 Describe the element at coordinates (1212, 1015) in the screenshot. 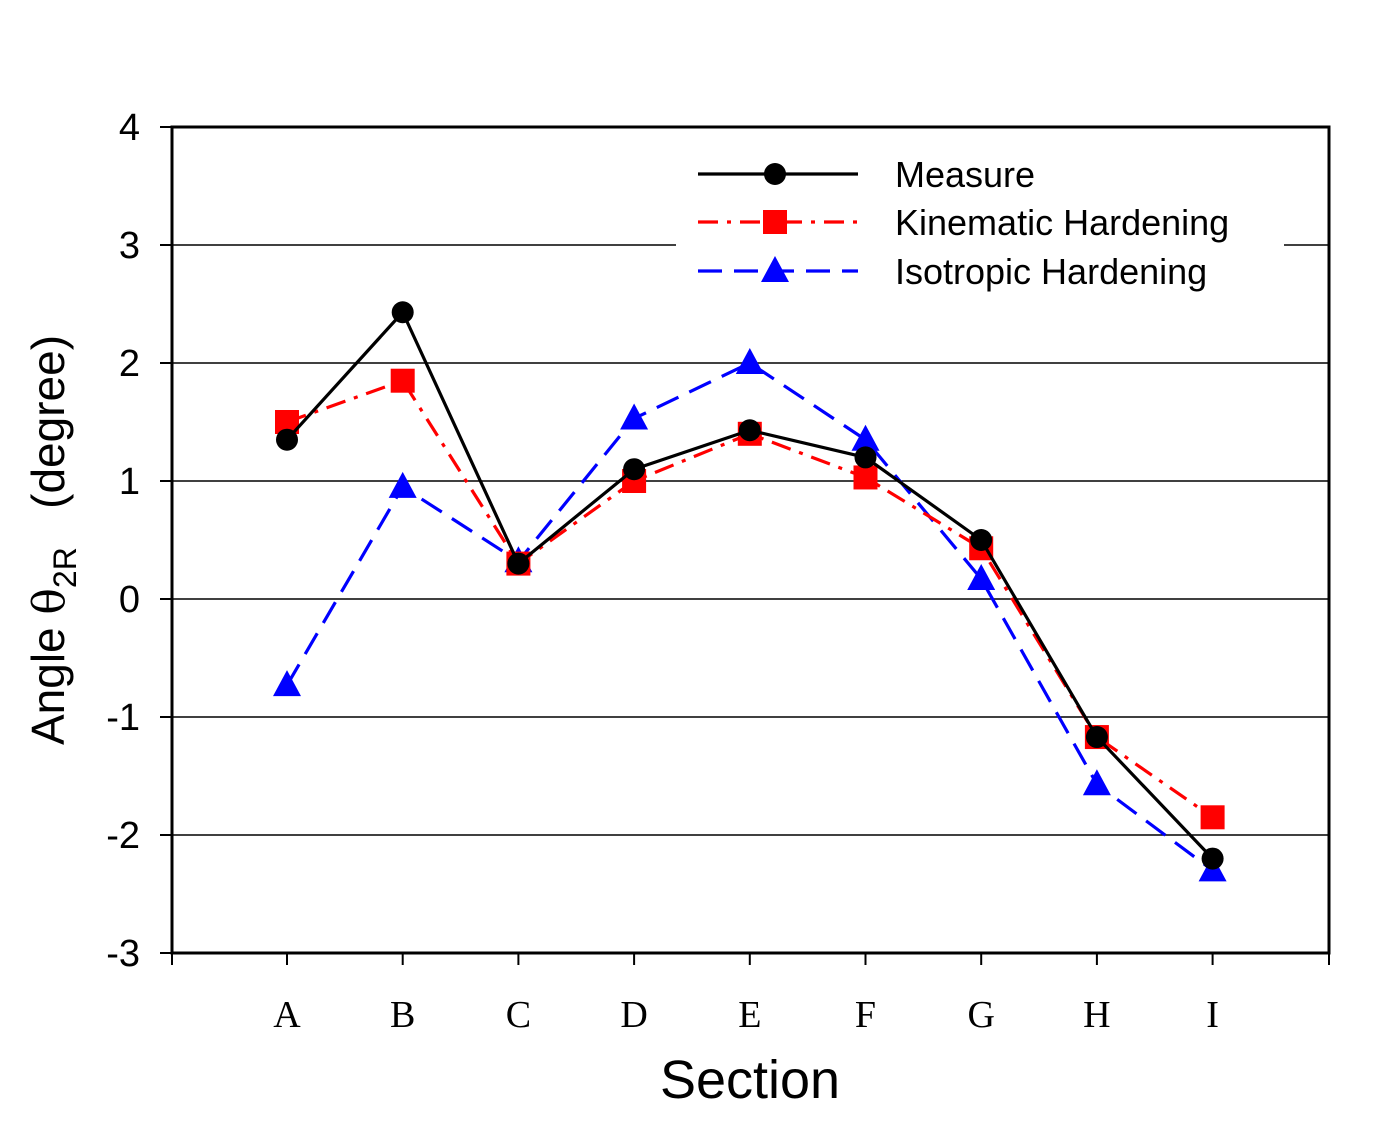

I see `x-tick-label: I` at that location.